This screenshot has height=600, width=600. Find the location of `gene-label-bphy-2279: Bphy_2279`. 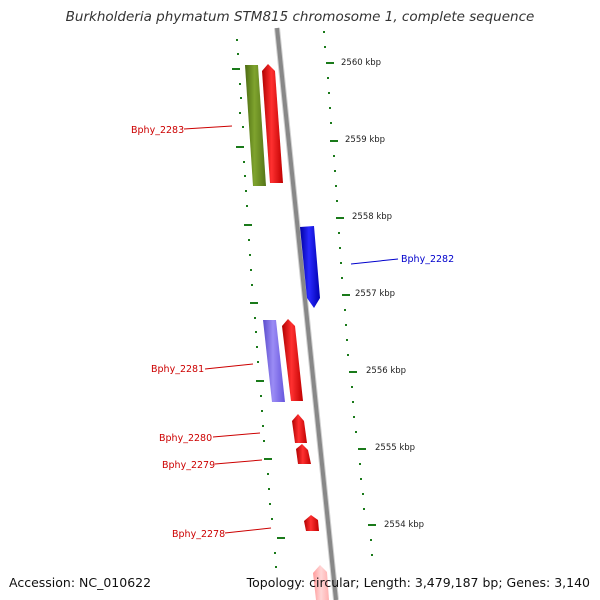

gene-label-bphy-2279: Bphy_2279 is located at coordinates (188, 465).